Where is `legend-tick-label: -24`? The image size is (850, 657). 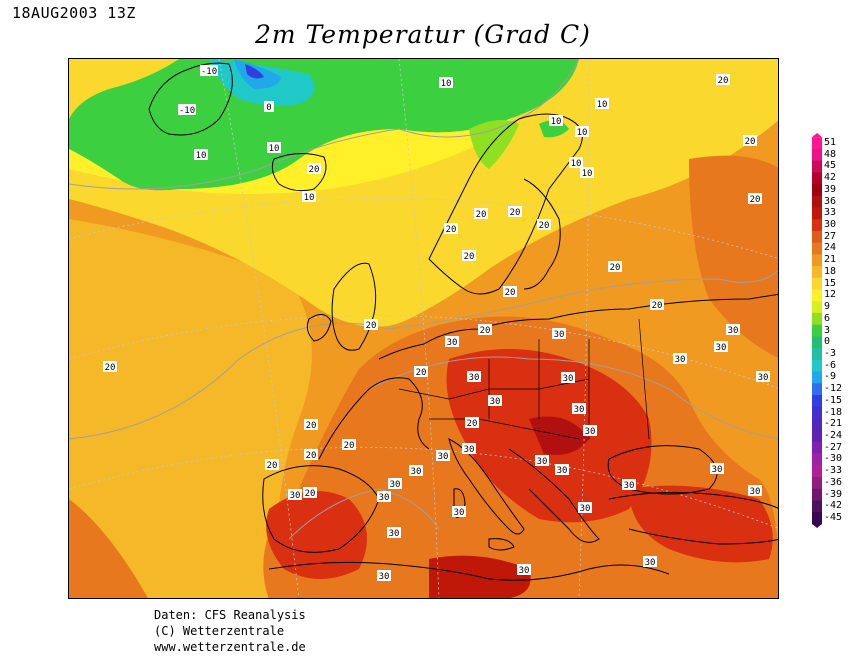 legend-tick-label: -24 is located at coordinates (833, 435).